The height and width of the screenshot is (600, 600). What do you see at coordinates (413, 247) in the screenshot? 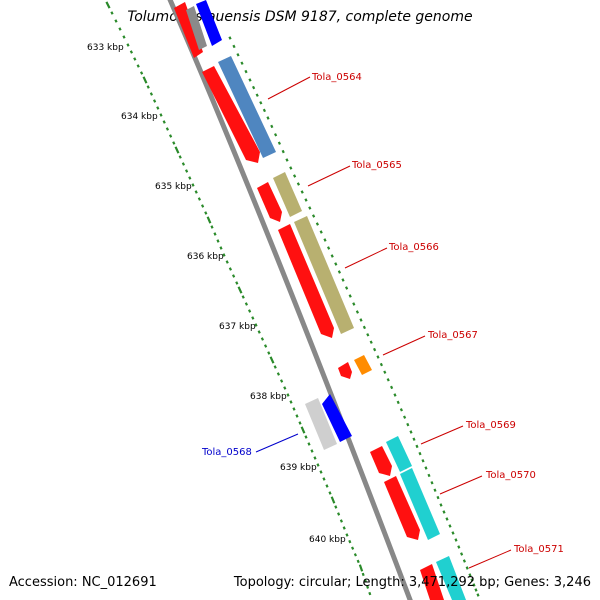
I see `gene-label: Tola_0566` at bounding box center [413, 247].